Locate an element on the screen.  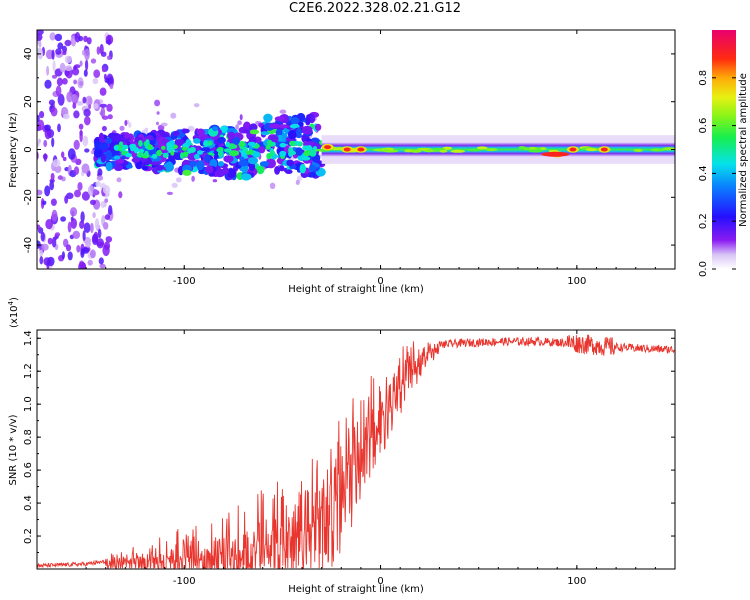
colorbar-tick-label: 0.2 is located at coordinates (703, 221).